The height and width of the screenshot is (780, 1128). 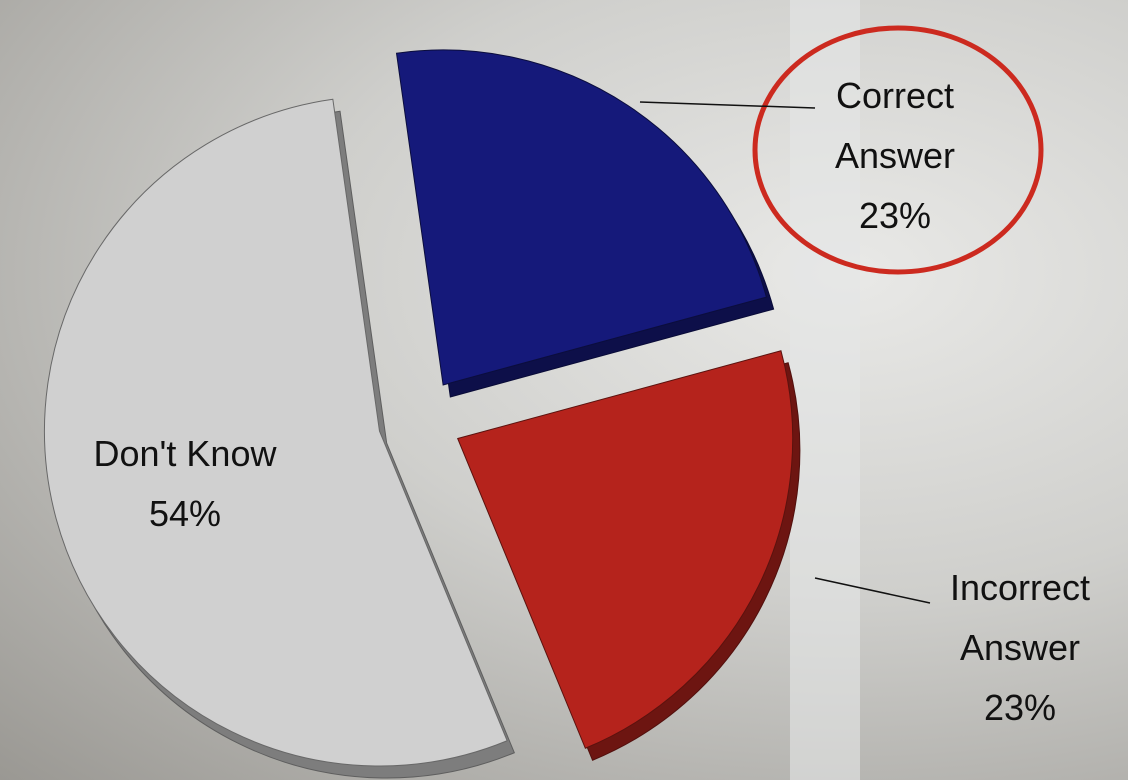 I want to click on slice-label: Don't Know 54%, so click(x=185, y=484).